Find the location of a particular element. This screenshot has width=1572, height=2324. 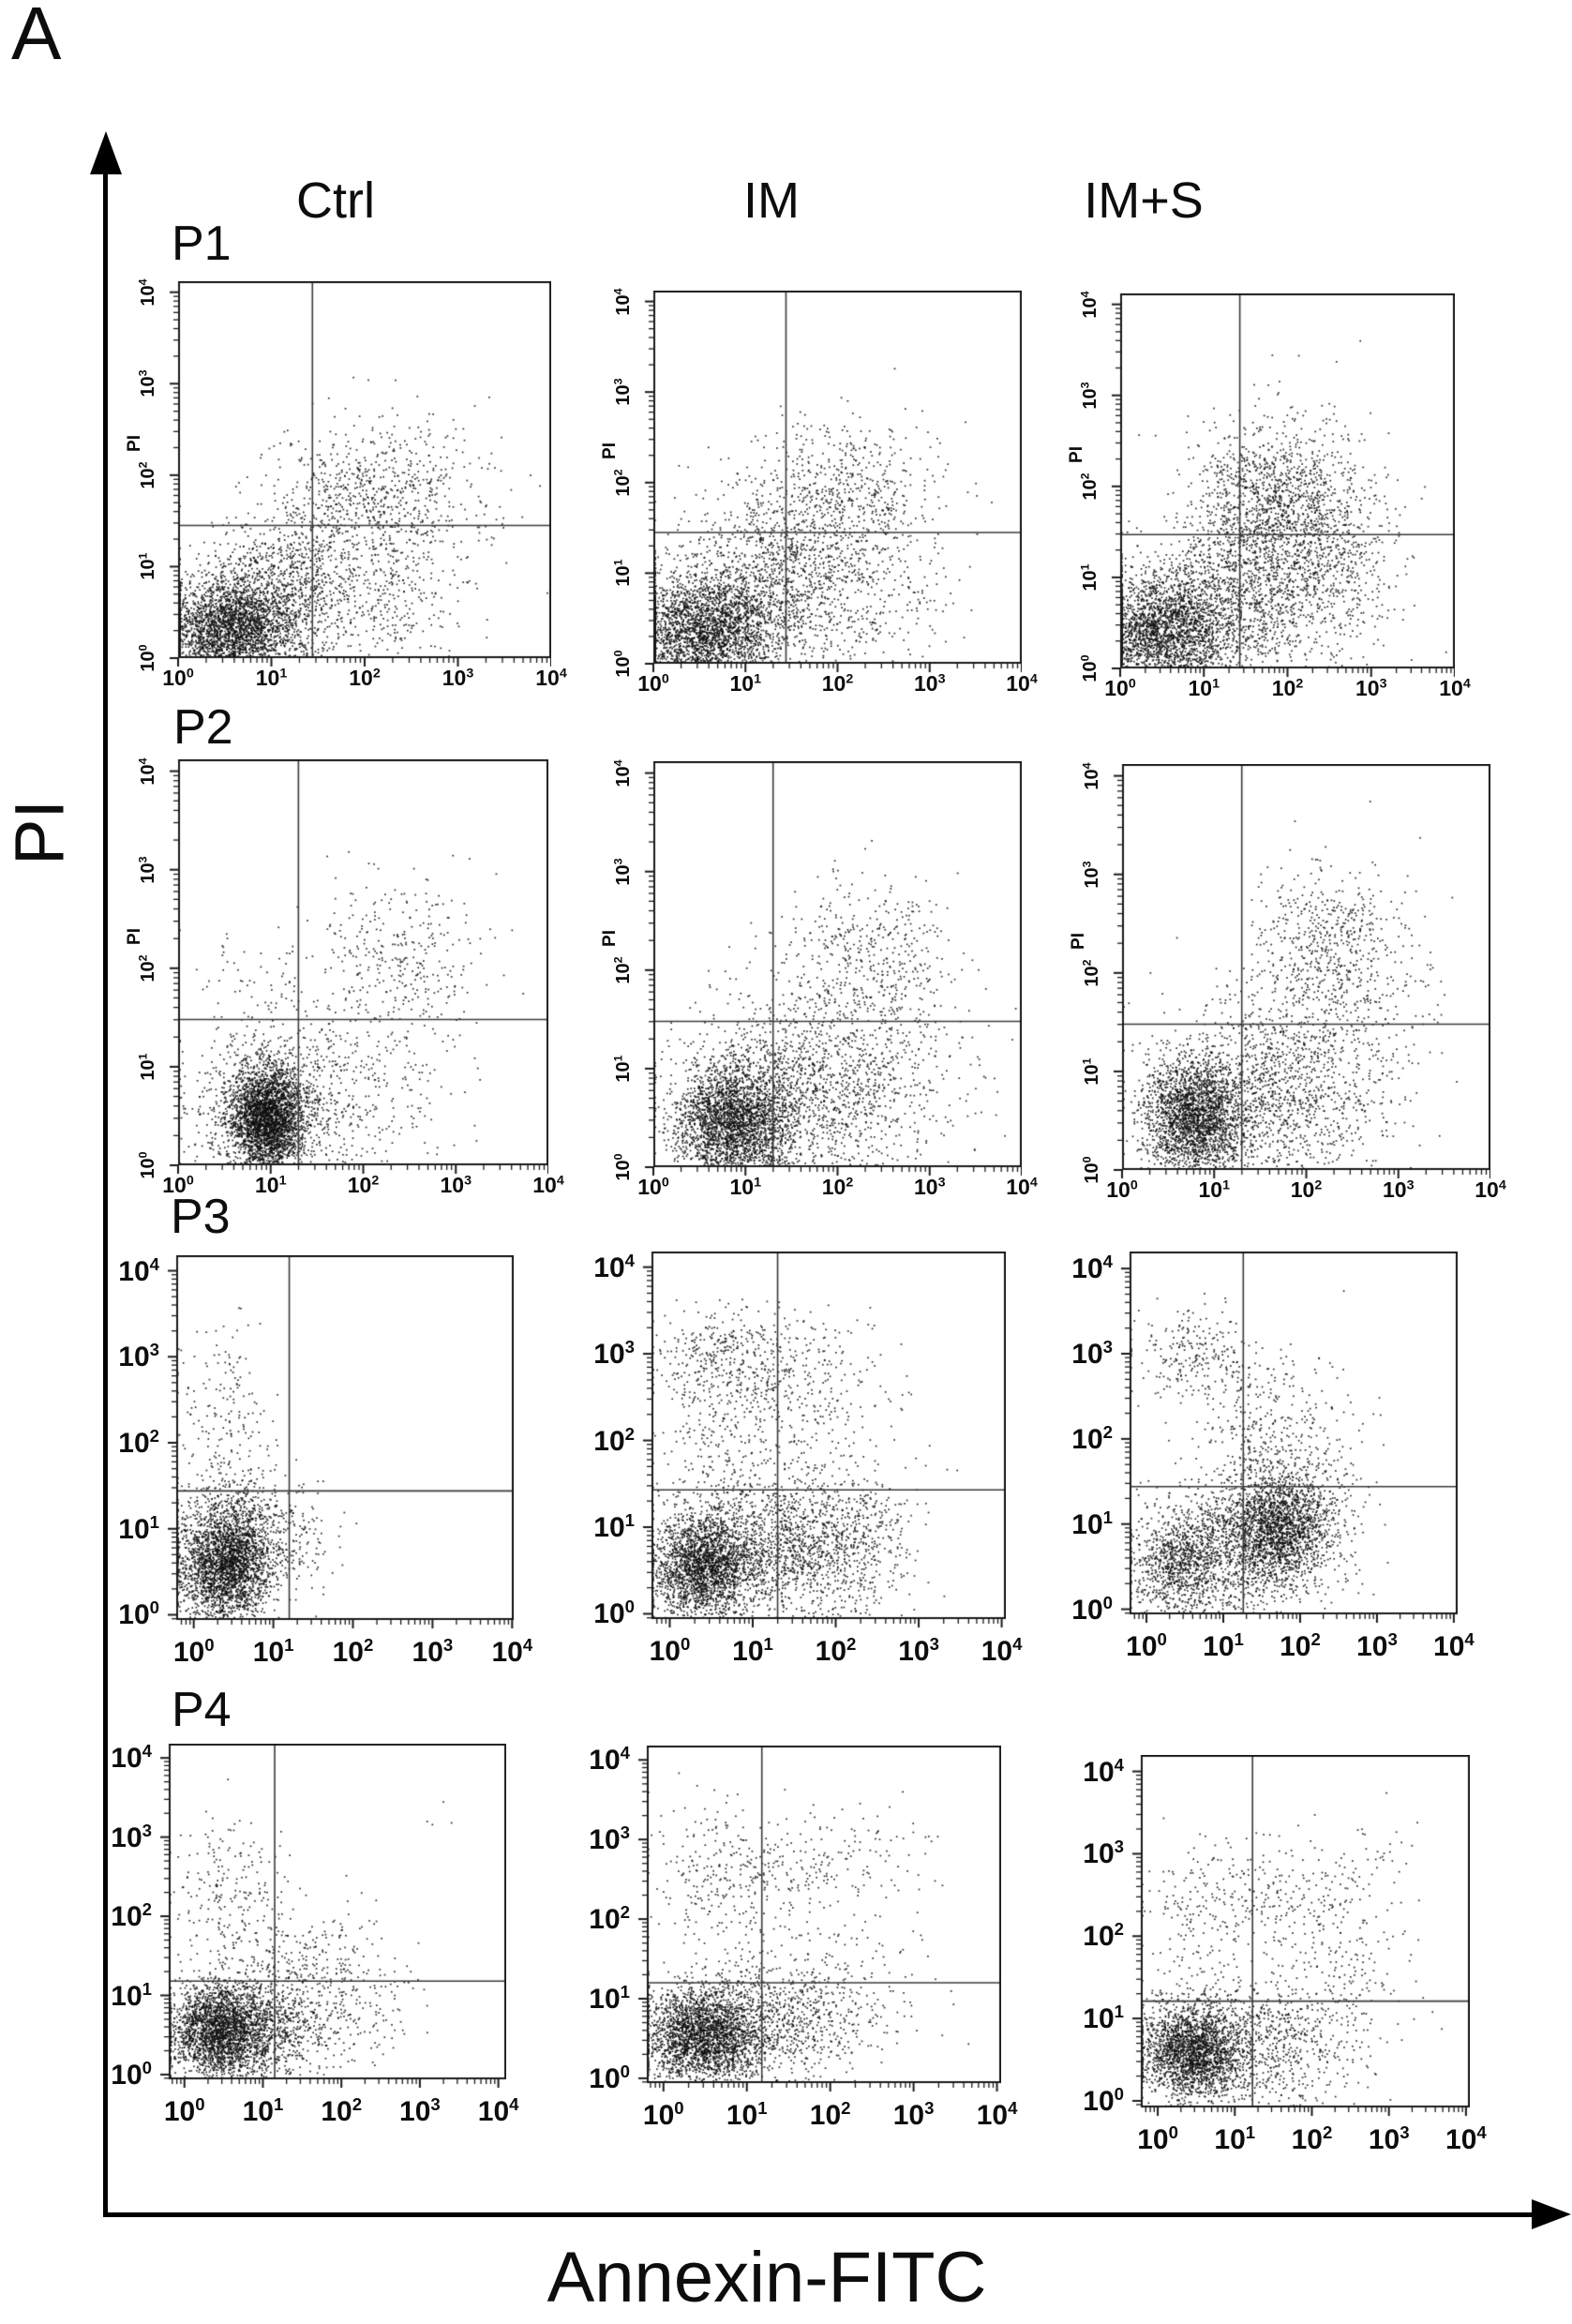

y-axis-line is located at coordinates (105, 1182).